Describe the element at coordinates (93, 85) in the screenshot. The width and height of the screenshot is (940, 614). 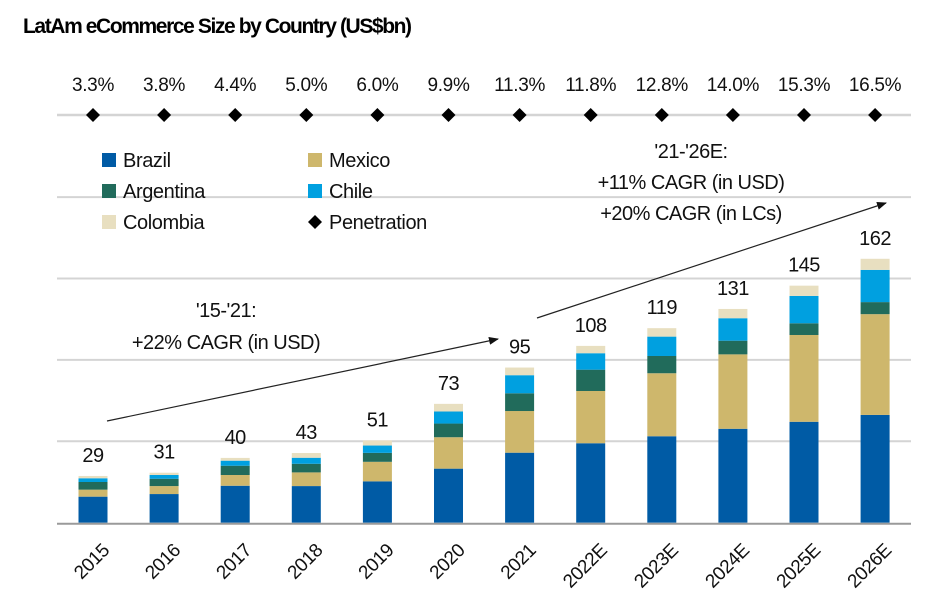
I see `penetration-label: 3.3%` at that location.